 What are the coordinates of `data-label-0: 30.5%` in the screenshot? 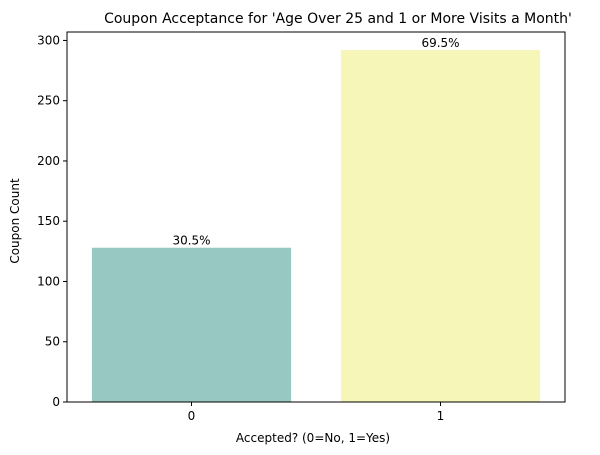 It's located at (191, 241).